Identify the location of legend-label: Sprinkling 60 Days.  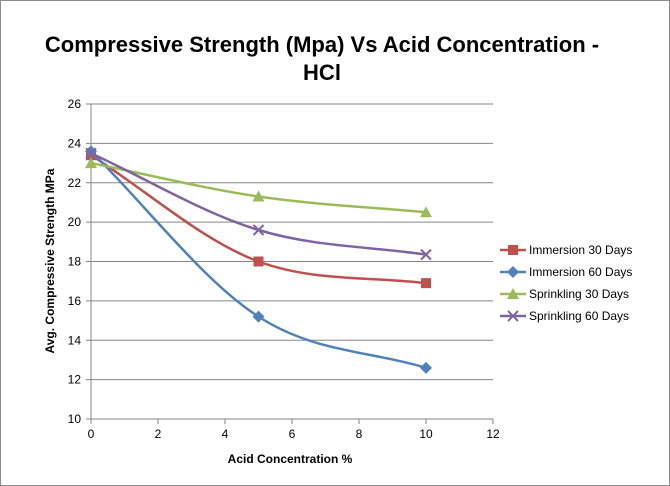
(579, 316).